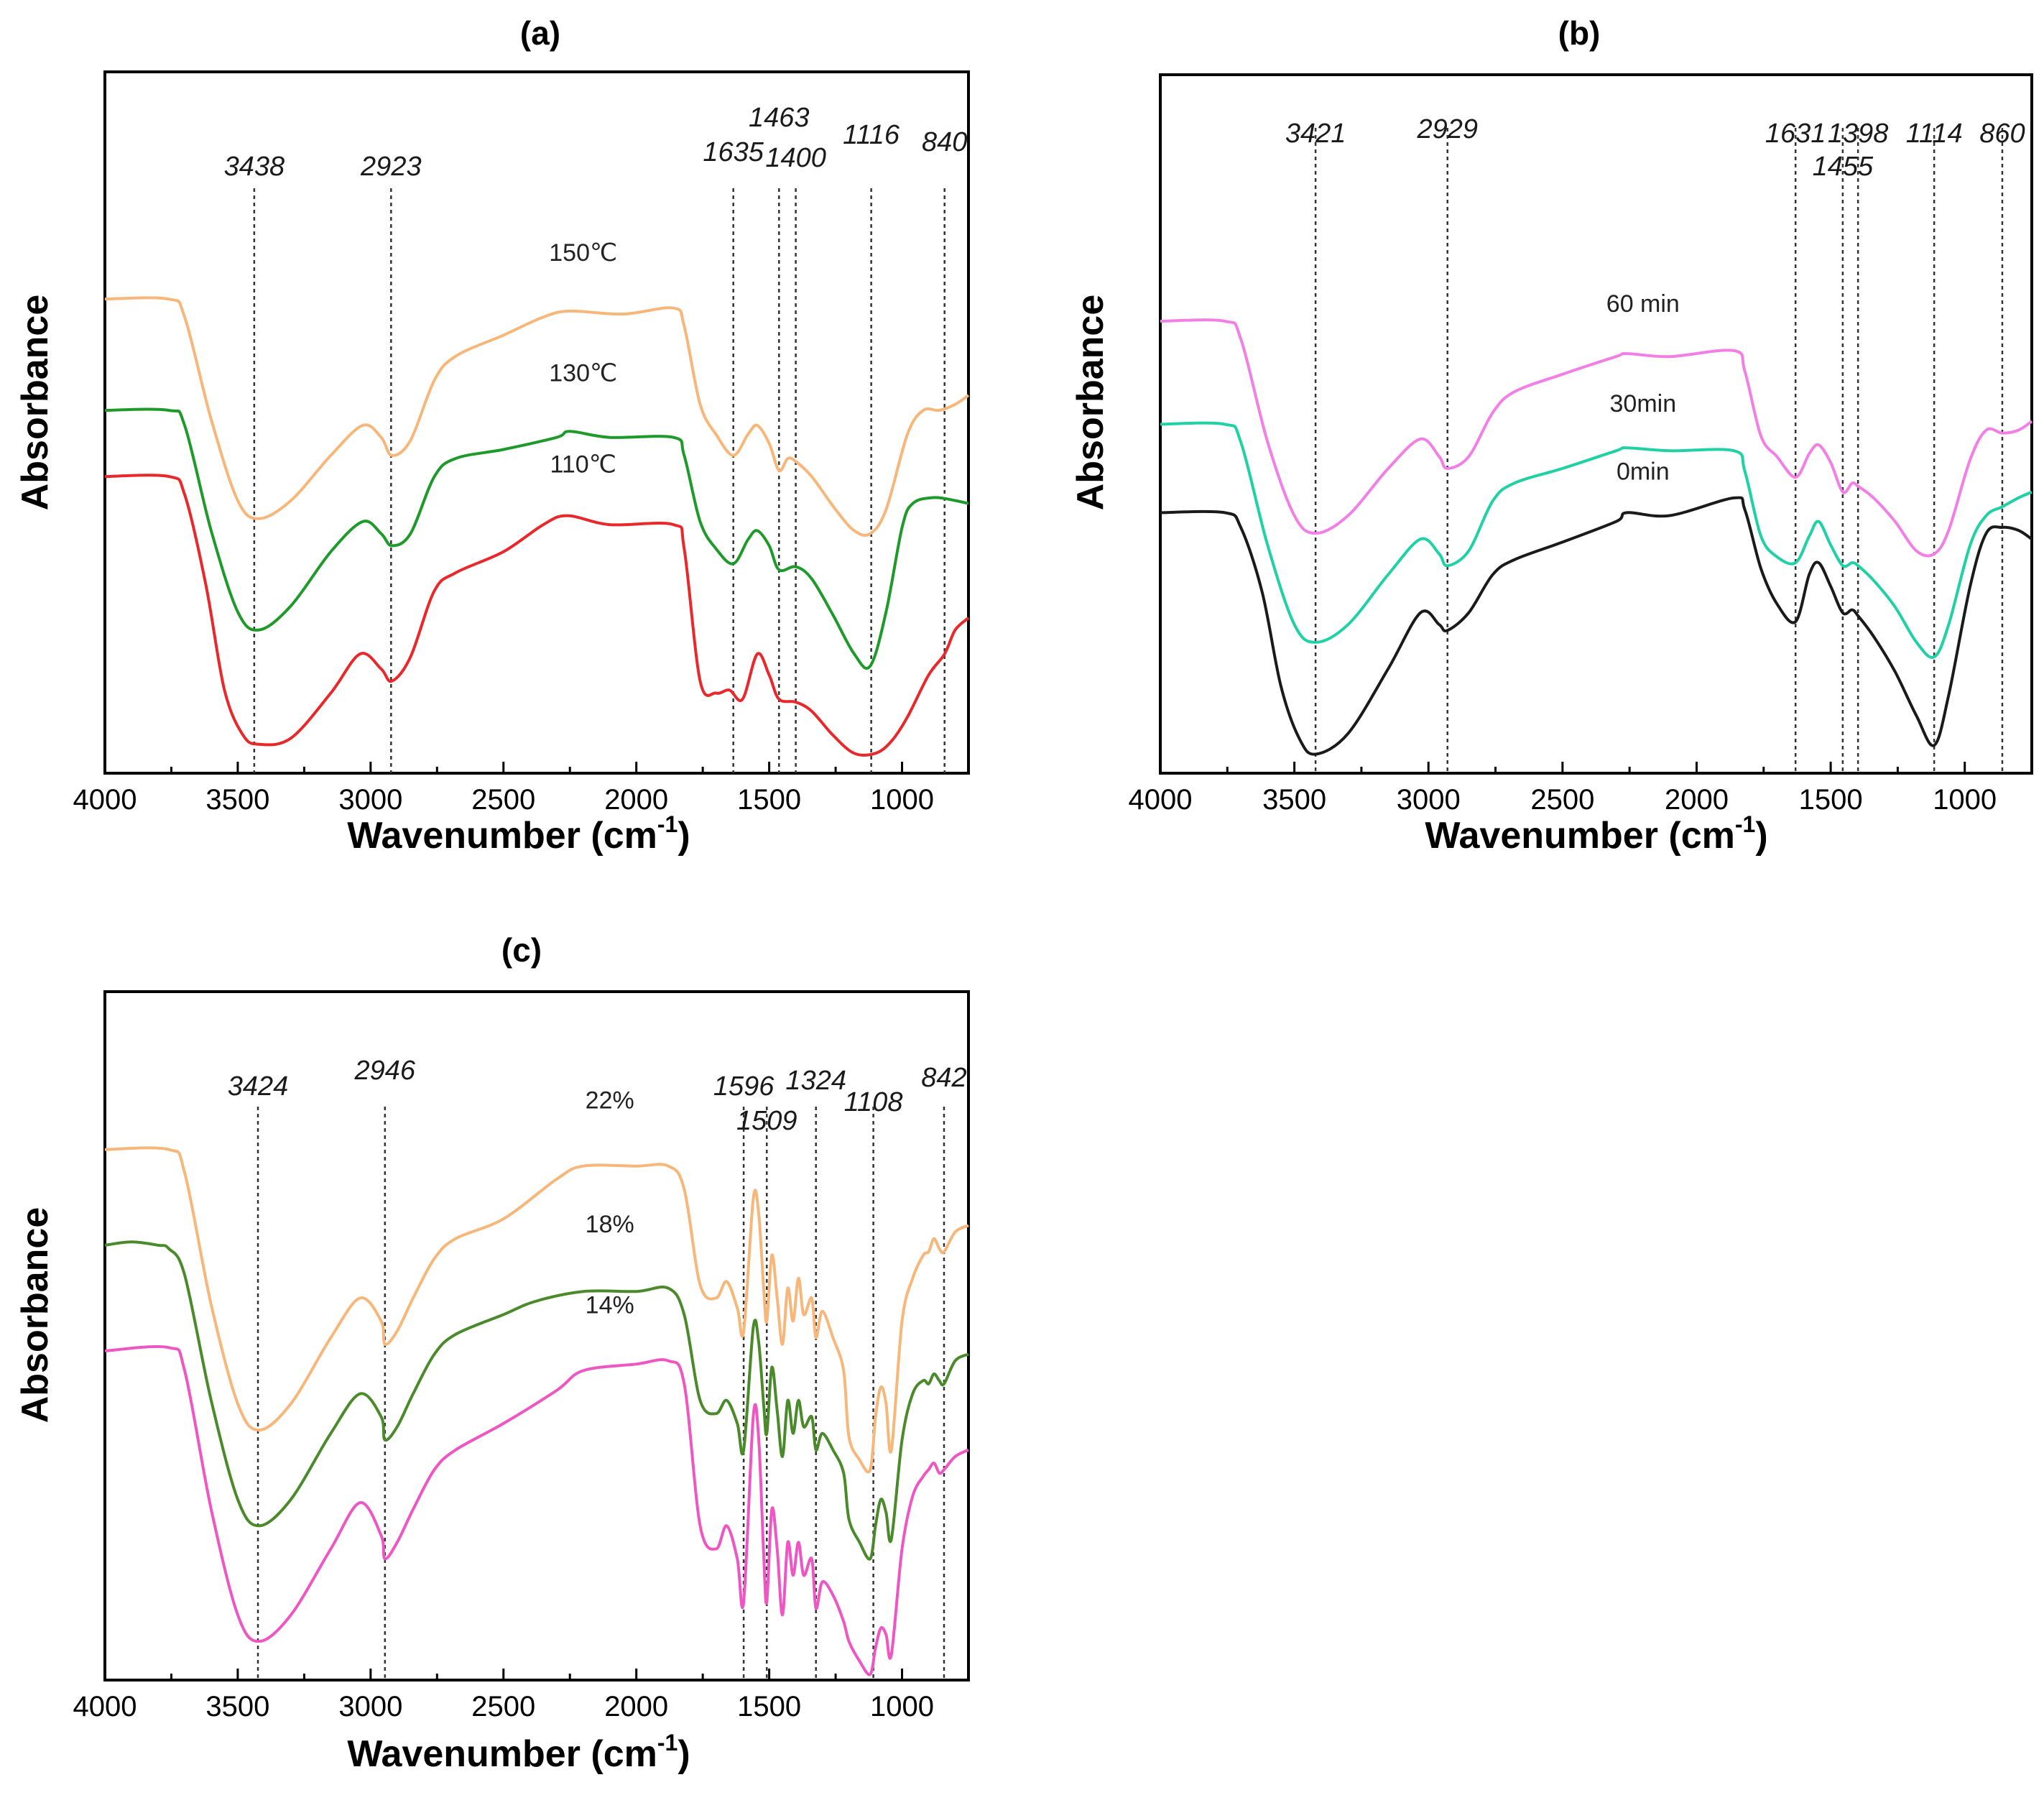 The height and width of the screenshot is (1813, 2044). What do you see at coordinates (769, 800) in the screenshot?
I see `panel-a-x-tick-label-1500: 1500` at bounding box center [769, 800].